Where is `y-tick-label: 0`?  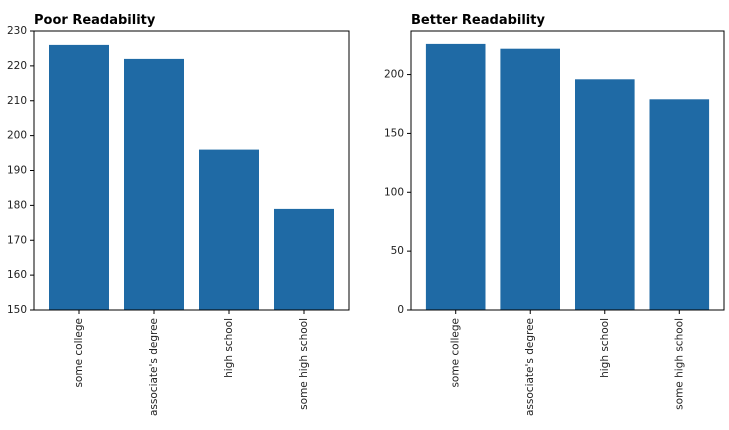 y-tick-label: 0 is located at coordinates (400, 310).